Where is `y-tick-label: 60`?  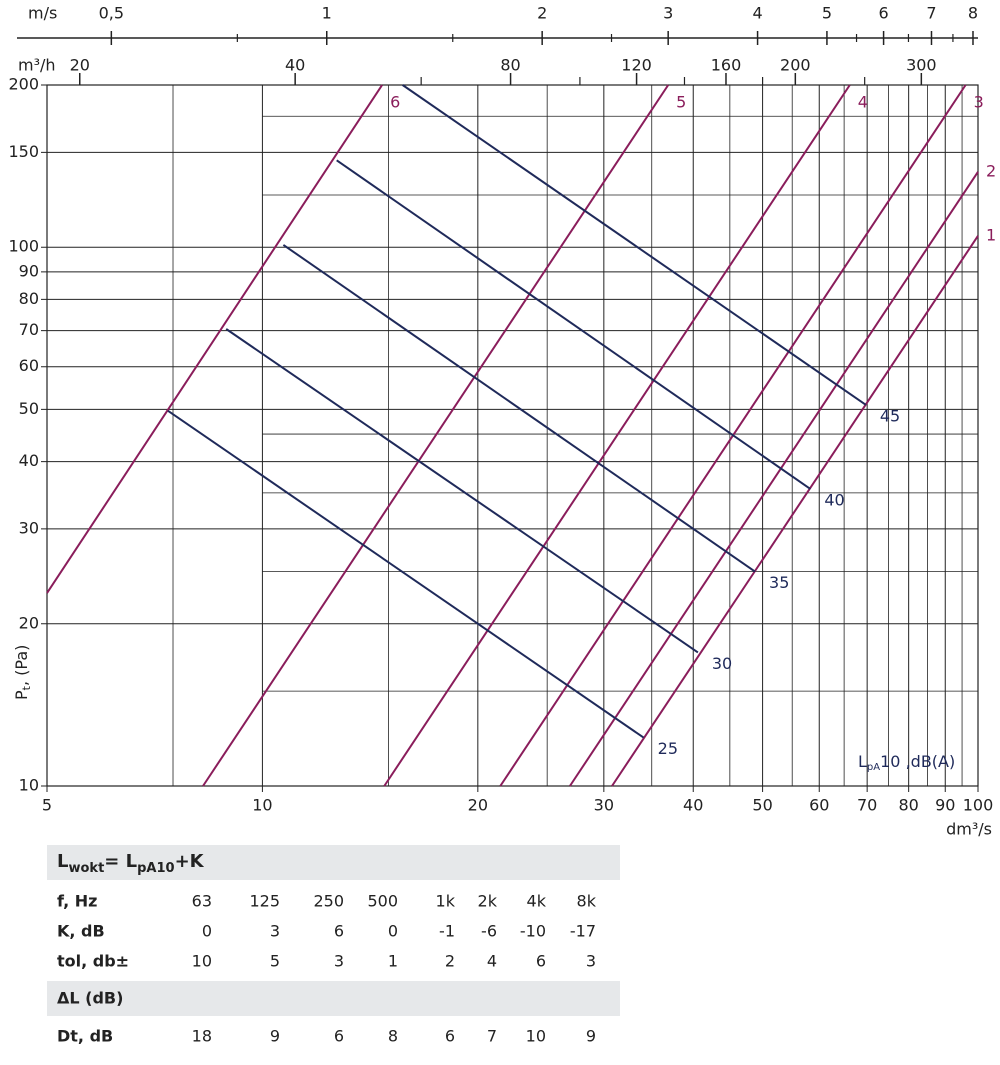 y-tick-label: 60 is located at coordinates (29, 365).